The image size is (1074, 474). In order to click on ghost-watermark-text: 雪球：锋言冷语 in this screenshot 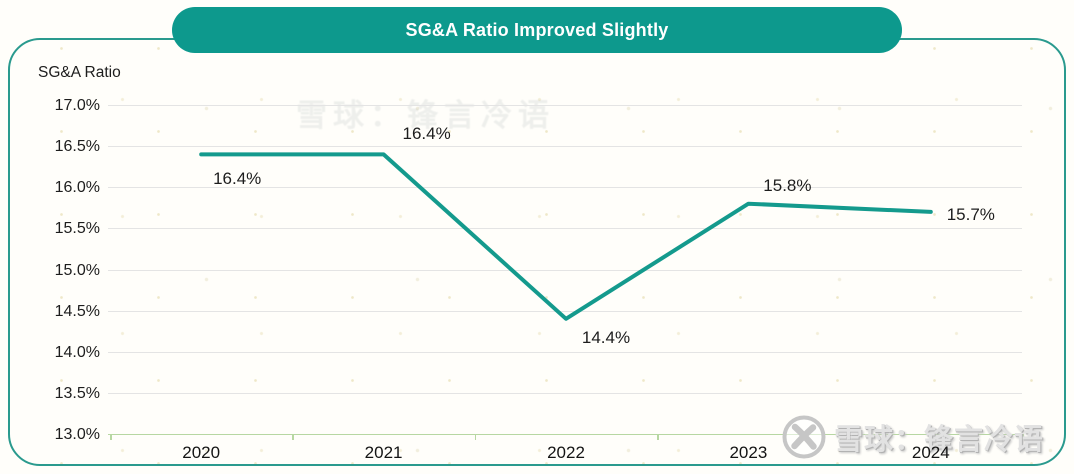, I will do `click(425, 115)`.